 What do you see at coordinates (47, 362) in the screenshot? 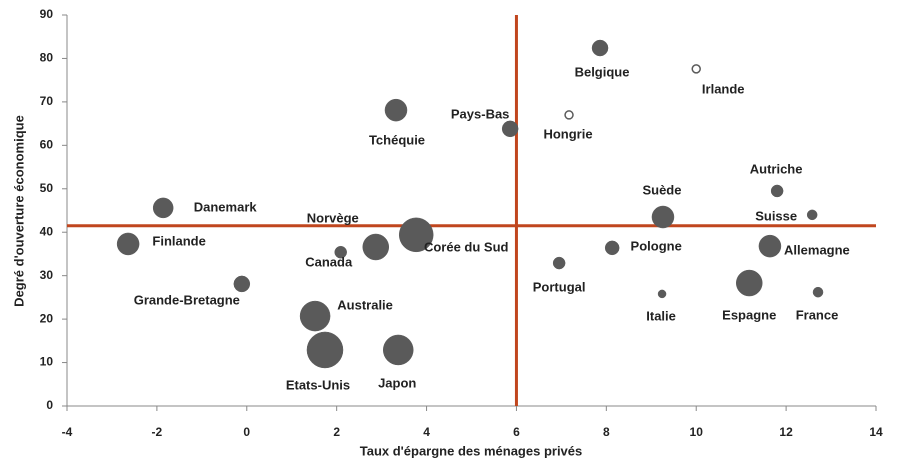
I see `y-tick-label: 10` at bounding box center [47, 362].